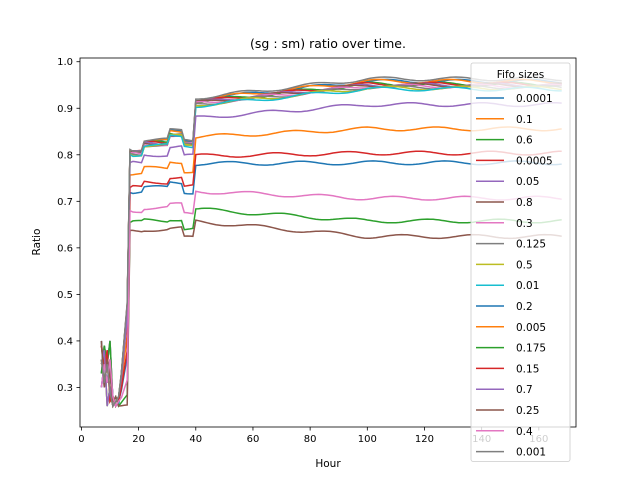 Image resolution: width=640 pixels, height=480 pixels. What do you see at coordinates (527, 286) in the screenshot?
I see `legend-label: 0.01` at bounding box center [527, 286].